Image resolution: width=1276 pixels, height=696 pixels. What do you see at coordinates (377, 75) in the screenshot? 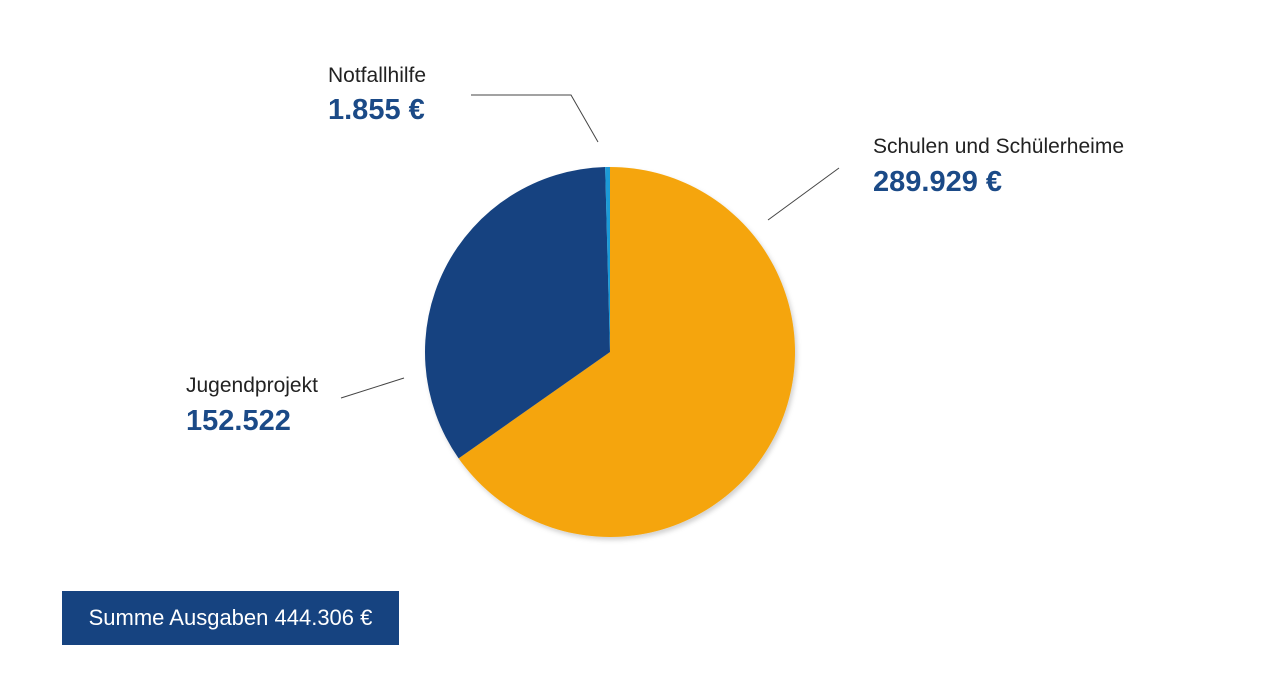
I see `slice-label-notfallhilfe: Notfallhilfe` at bounding box center [377, 75].